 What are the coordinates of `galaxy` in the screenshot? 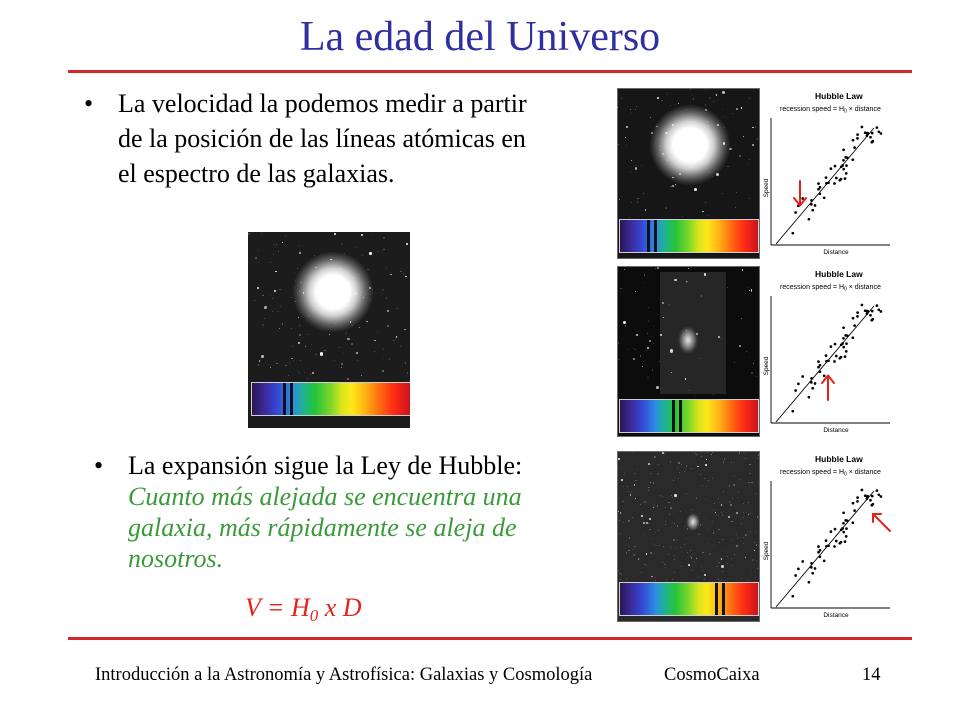 It's located at (688, 340).